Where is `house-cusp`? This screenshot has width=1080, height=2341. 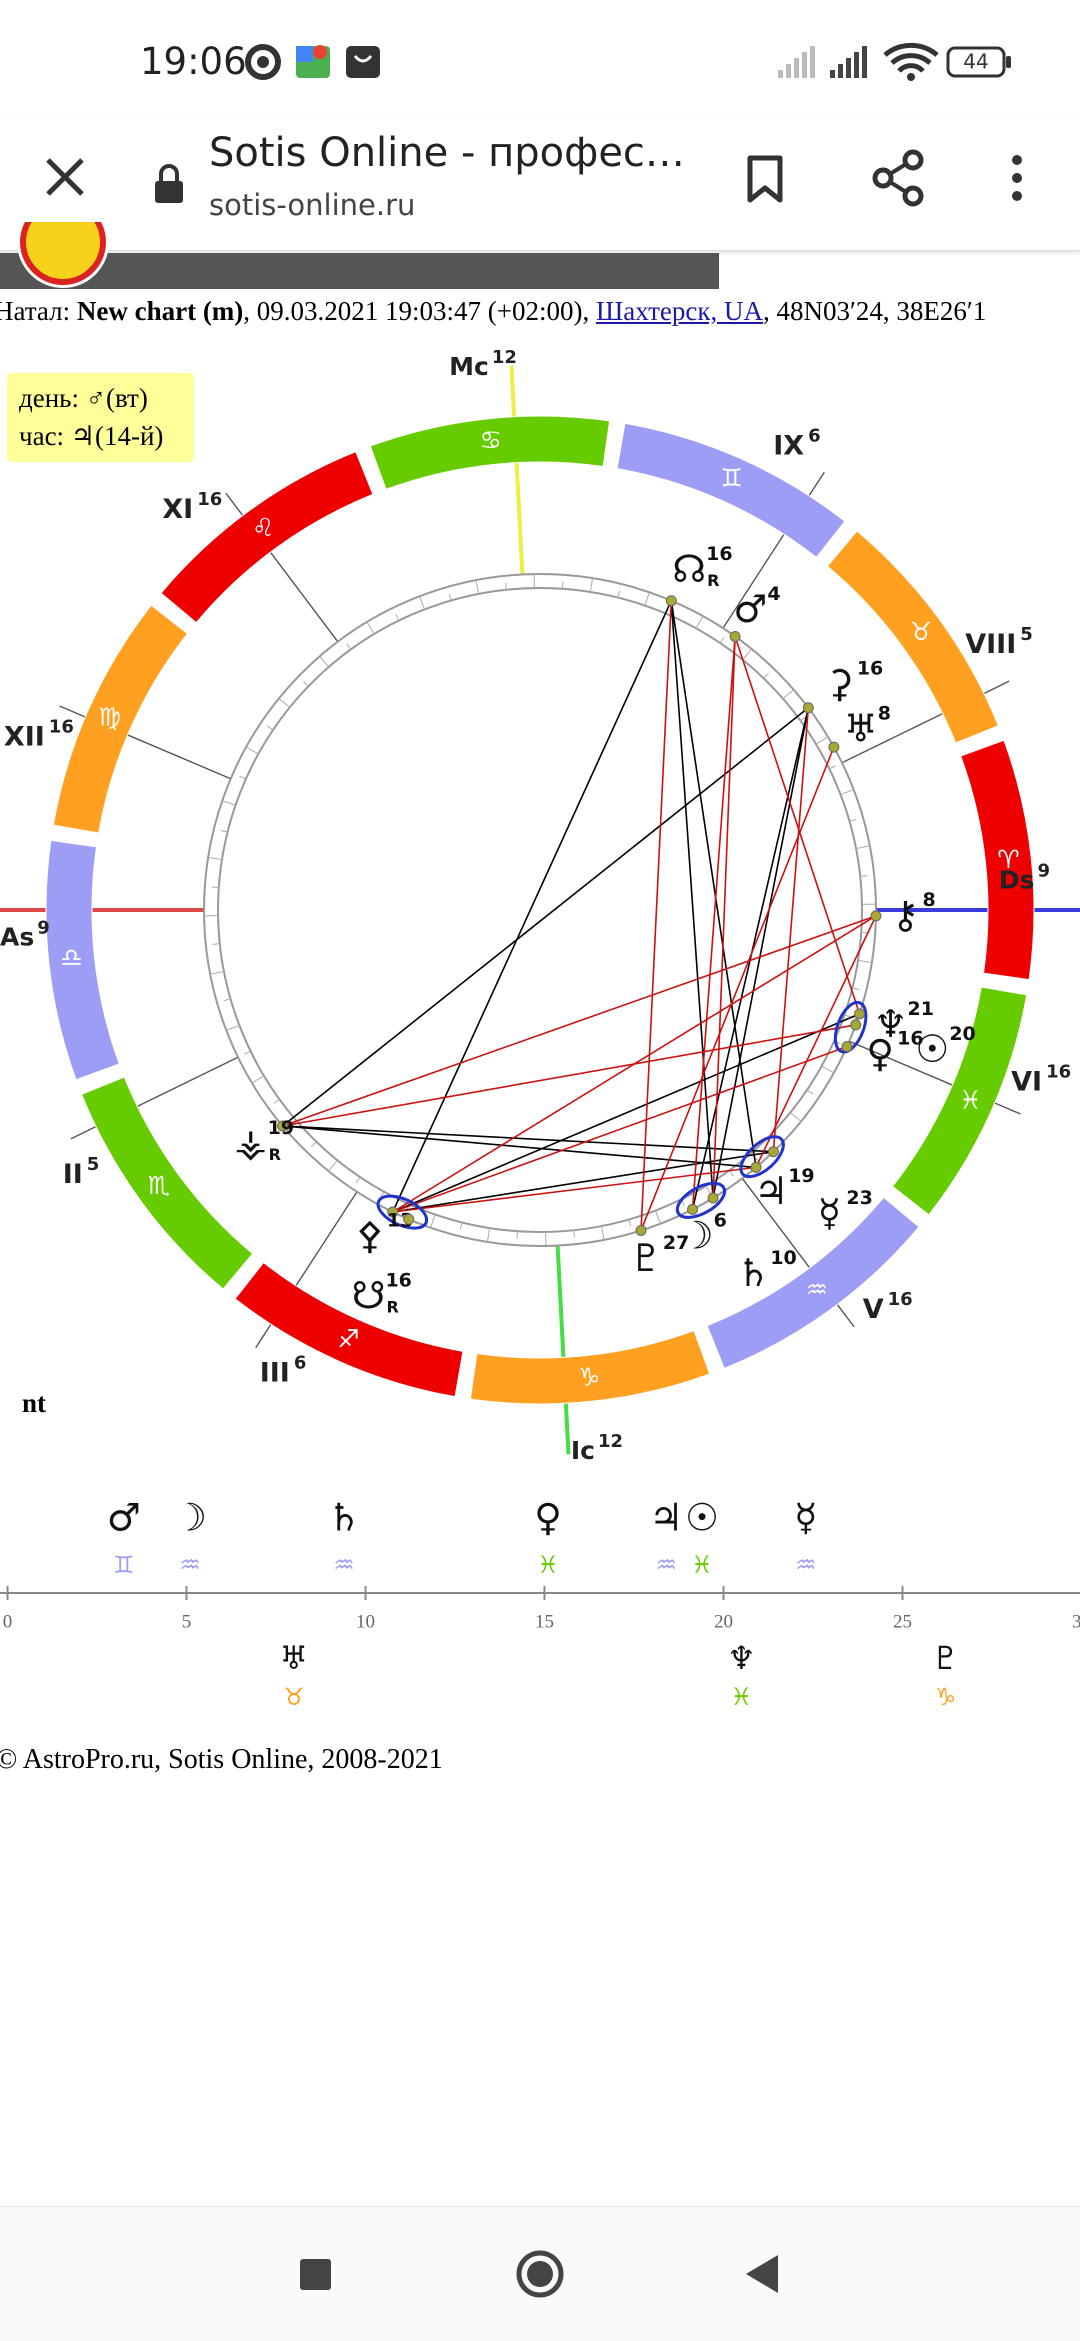 house-cusp is located at coordinates (303, 596).